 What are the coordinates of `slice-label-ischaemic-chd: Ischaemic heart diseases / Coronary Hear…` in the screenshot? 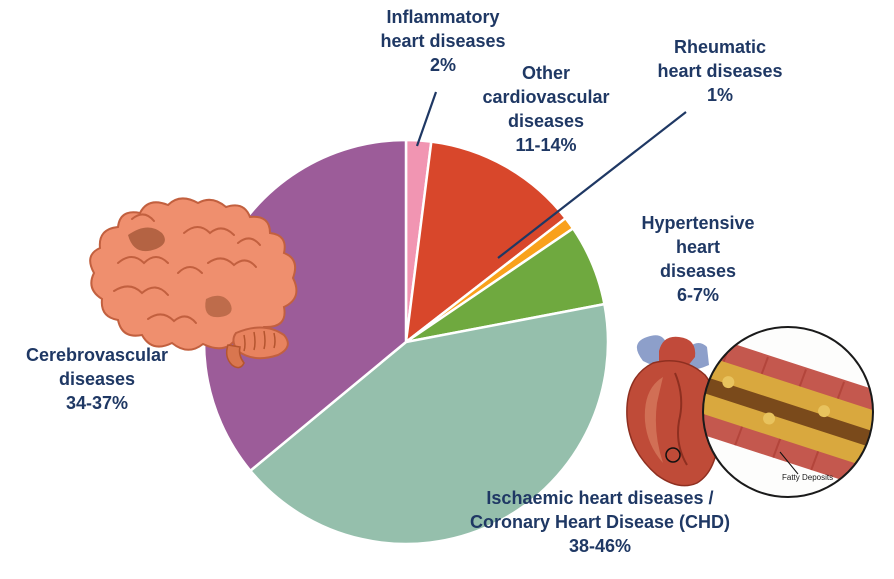 It's located at (600, 522).